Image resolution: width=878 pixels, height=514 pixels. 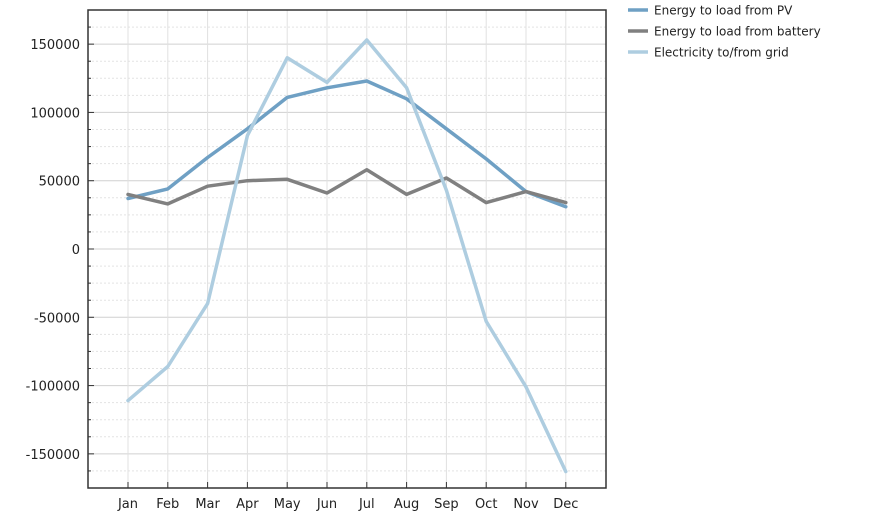 What do you see at coordinates (127, 504) in the screenshot?
I see `x-tick-label: Jan` at bounding box center [127, 504].